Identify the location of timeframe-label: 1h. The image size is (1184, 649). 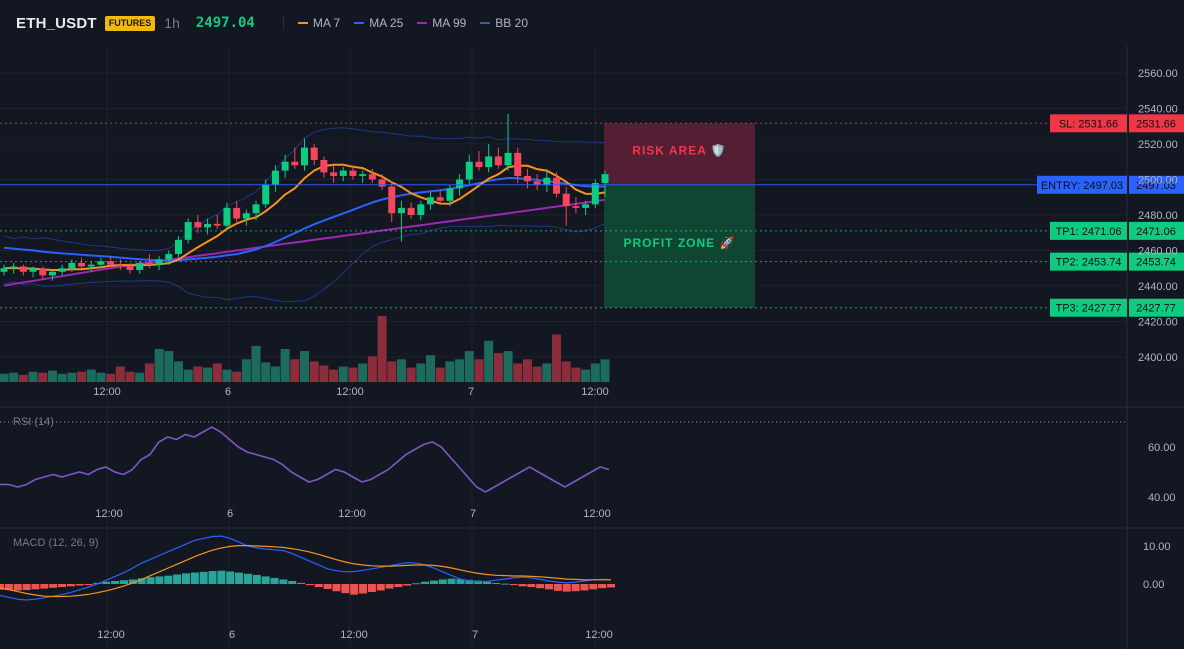
(172, 23).